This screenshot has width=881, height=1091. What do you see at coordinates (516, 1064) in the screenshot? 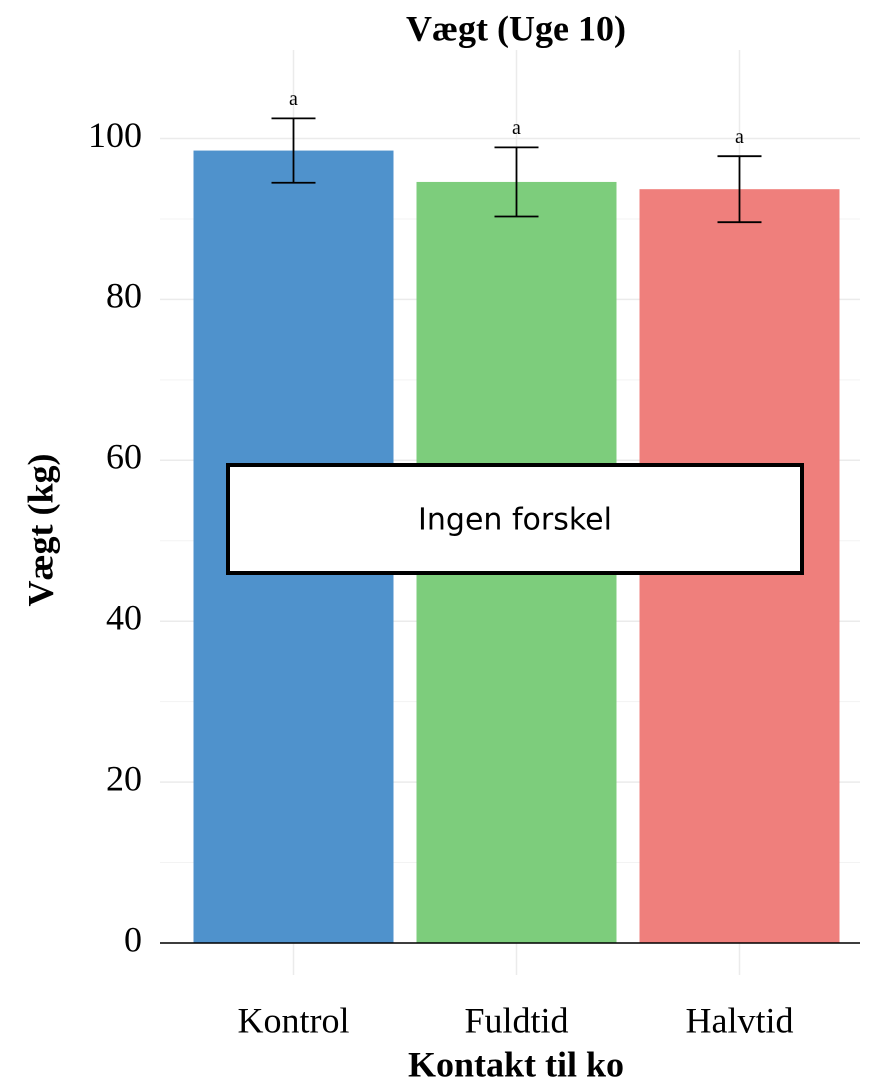
I see `x-axis-label: Kontakt til ko` at bounding box center [516, 1064].